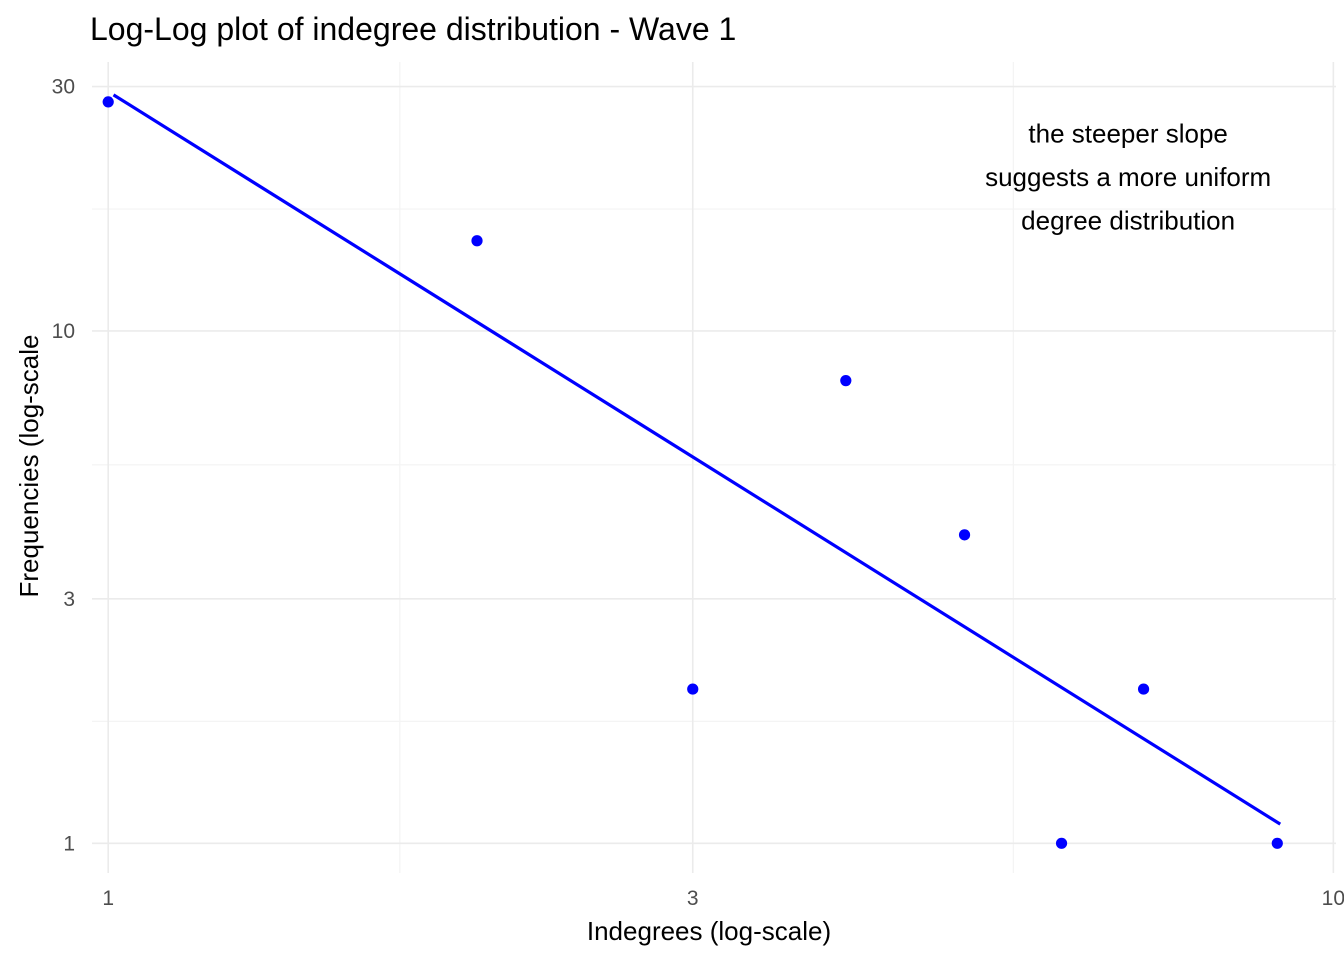 The width and height of the screenshot is (1344, 960). I want to click on annotation-line: the steeper slope, so click(1127, 133).